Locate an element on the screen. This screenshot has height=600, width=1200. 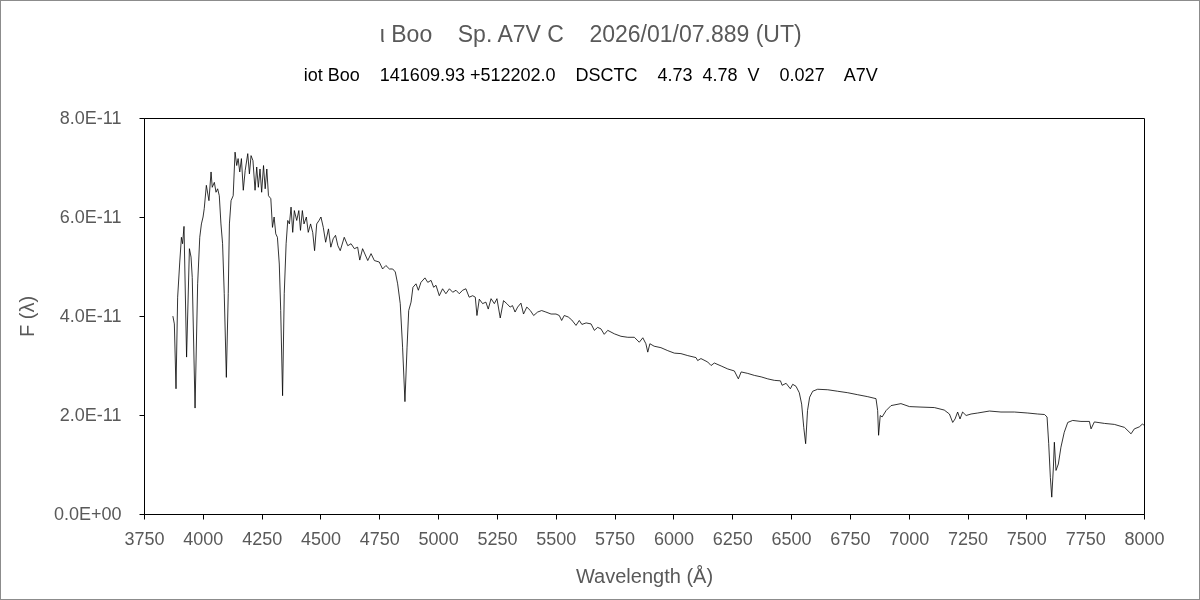
x-tick-label: 5250 is located at coordinates (497, 538).